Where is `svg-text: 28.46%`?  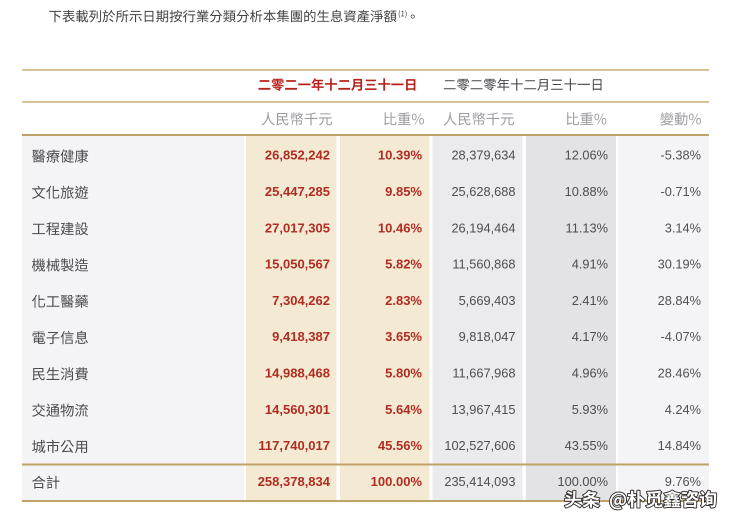
svg-text: 28.46% is located at coordinates (679, 373).